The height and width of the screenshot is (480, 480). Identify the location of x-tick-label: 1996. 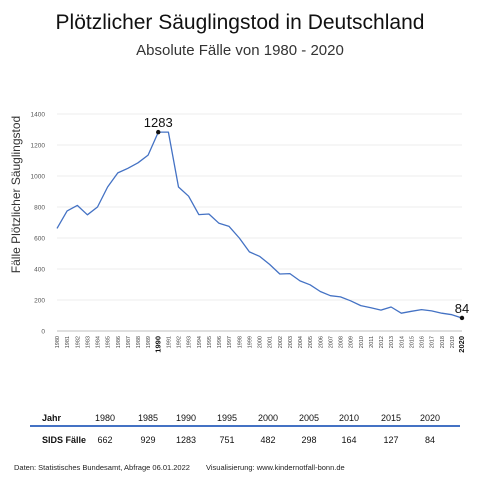
(220, 342).